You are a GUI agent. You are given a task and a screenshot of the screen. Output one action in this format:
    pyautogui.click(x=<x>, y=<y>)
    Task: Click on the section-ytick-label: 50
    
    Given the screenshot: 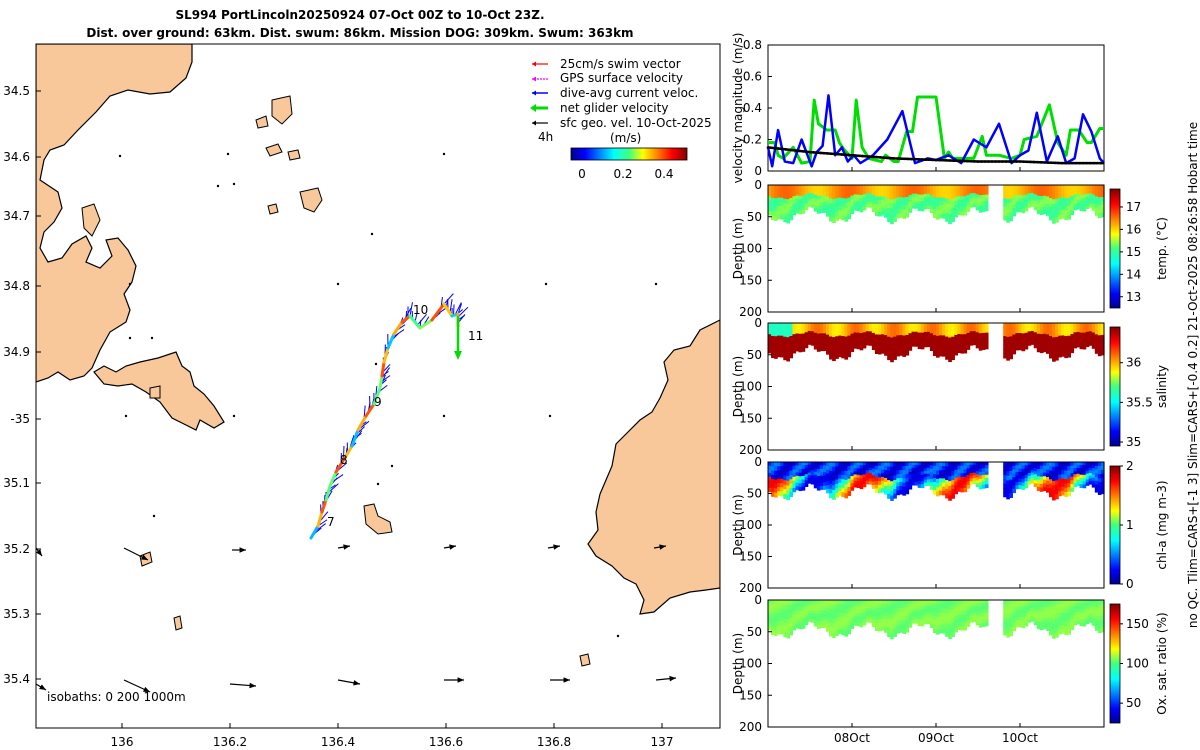 What is the action you would take?
    pyautogui.click(x=754, y=494)
    